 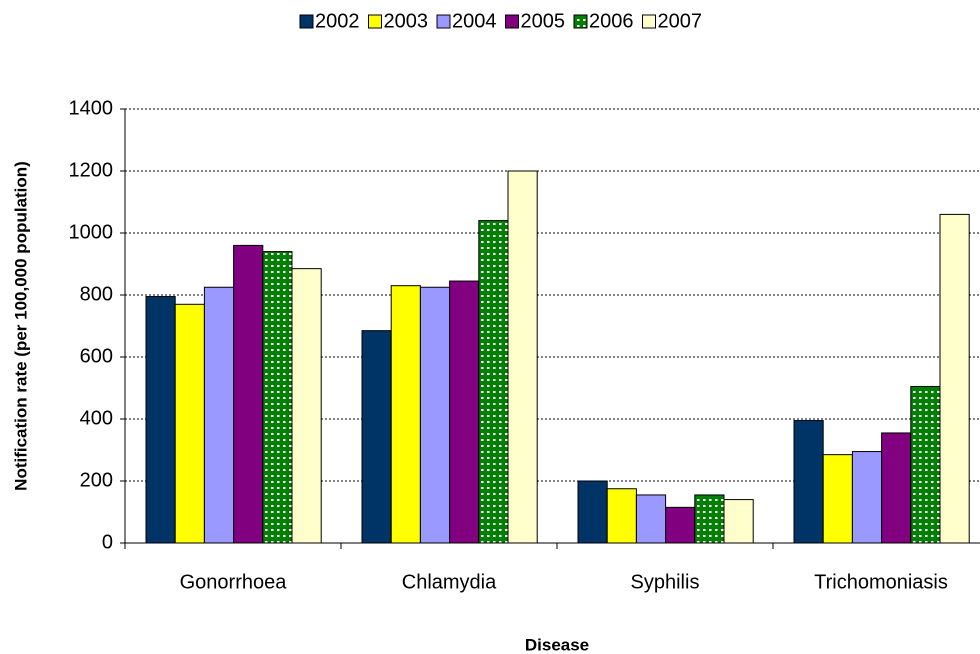 I want to click on legend-label: 2006, so click(x=611, y=21).